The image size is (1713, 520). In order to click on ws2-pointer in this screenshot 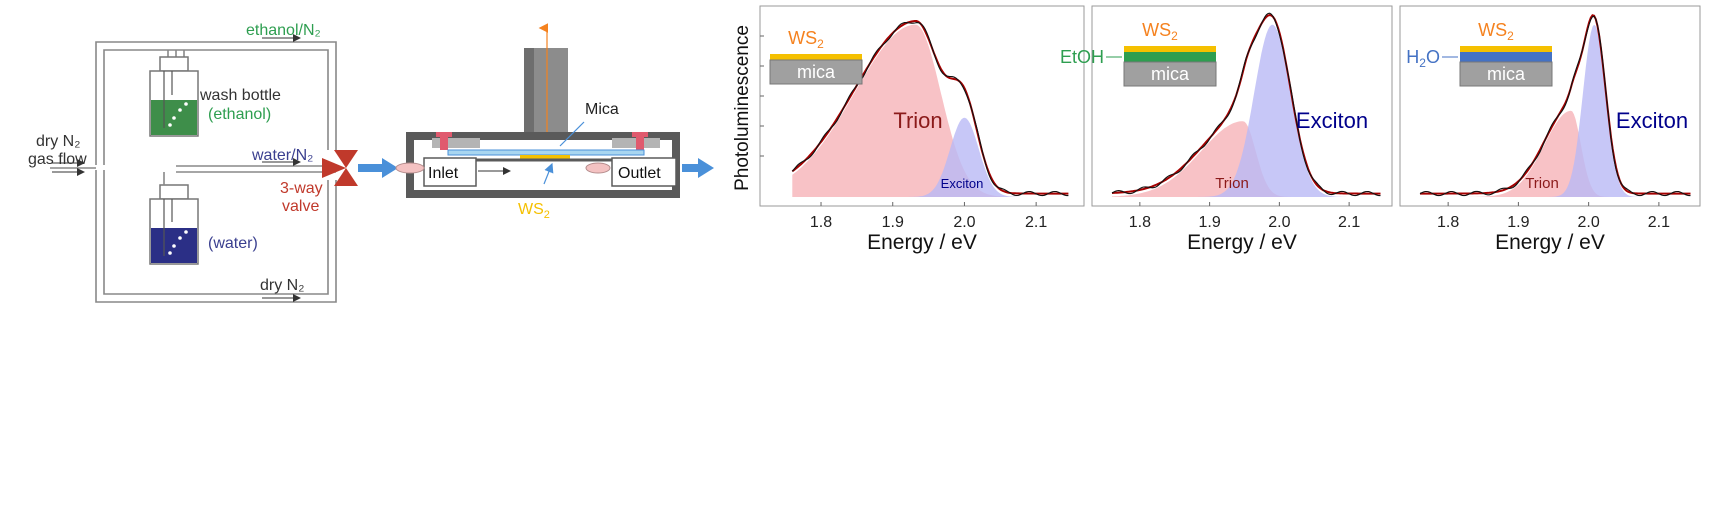, I will do `click(548, 173)`.